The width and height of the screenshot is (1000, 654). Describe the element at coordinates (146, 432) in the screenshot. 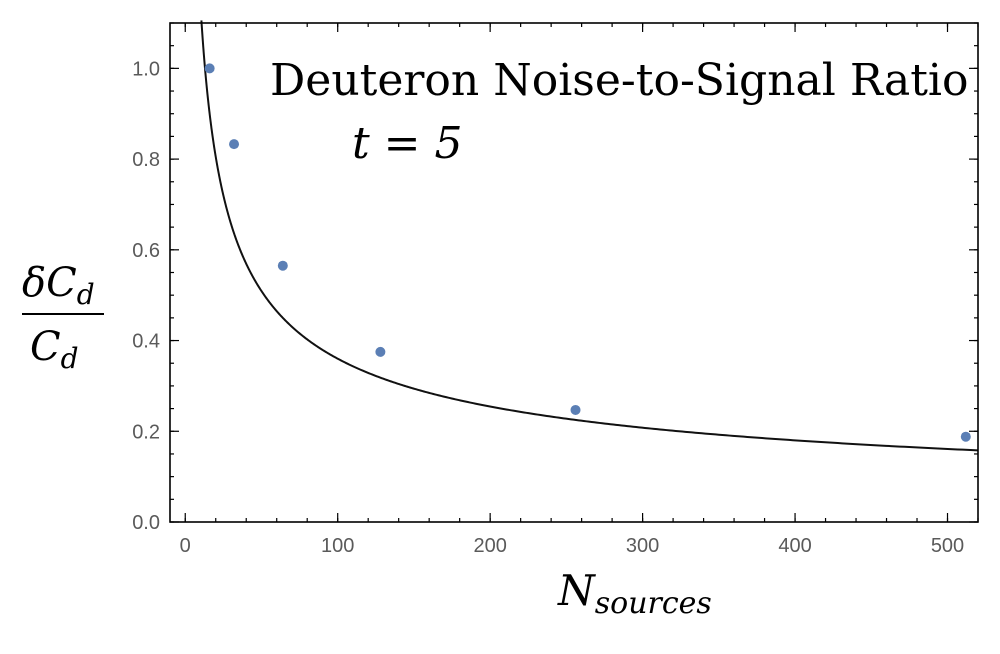

I see `y-tick-label: 0.2` at that location.